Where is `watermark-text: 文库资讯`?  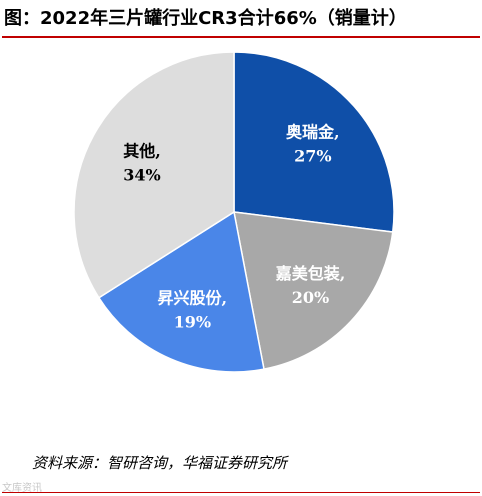 watermark-text: 文库资讯 is located at coordinates (22, 488).